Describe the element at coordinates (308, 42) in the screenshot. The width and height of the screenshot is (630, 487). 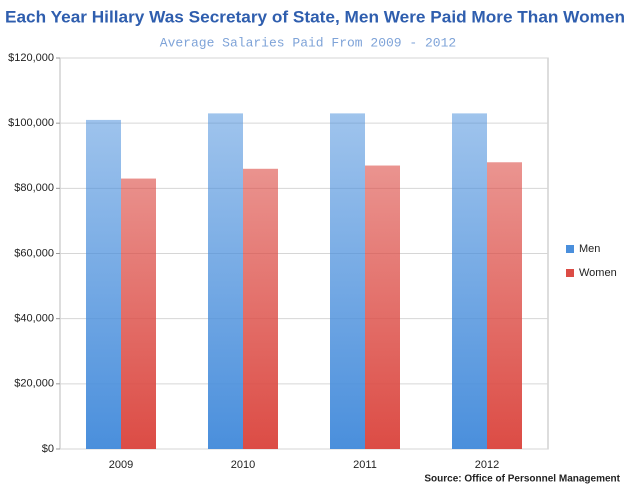
I see `chart-subtitle: Average Salaries Paid From 2009 - 2012` at that location.